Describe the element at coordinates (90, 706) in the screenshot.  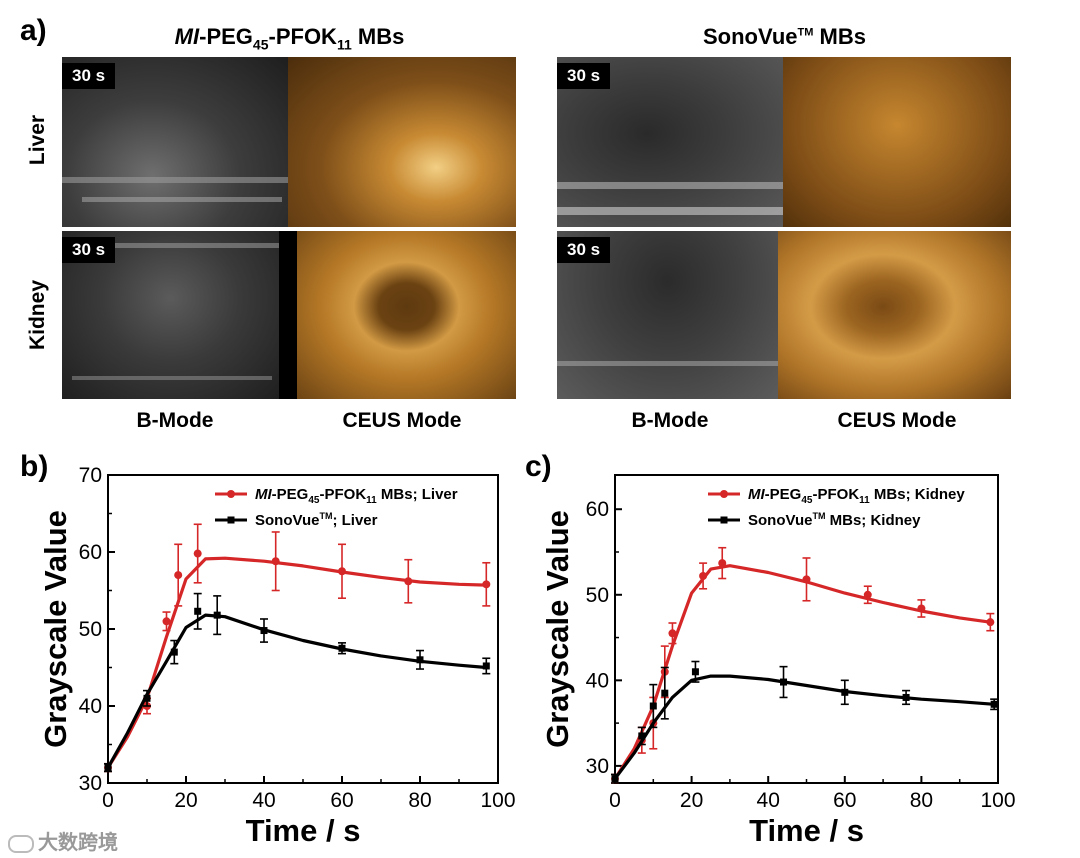
I see `y-tick-label: 40` at that location.